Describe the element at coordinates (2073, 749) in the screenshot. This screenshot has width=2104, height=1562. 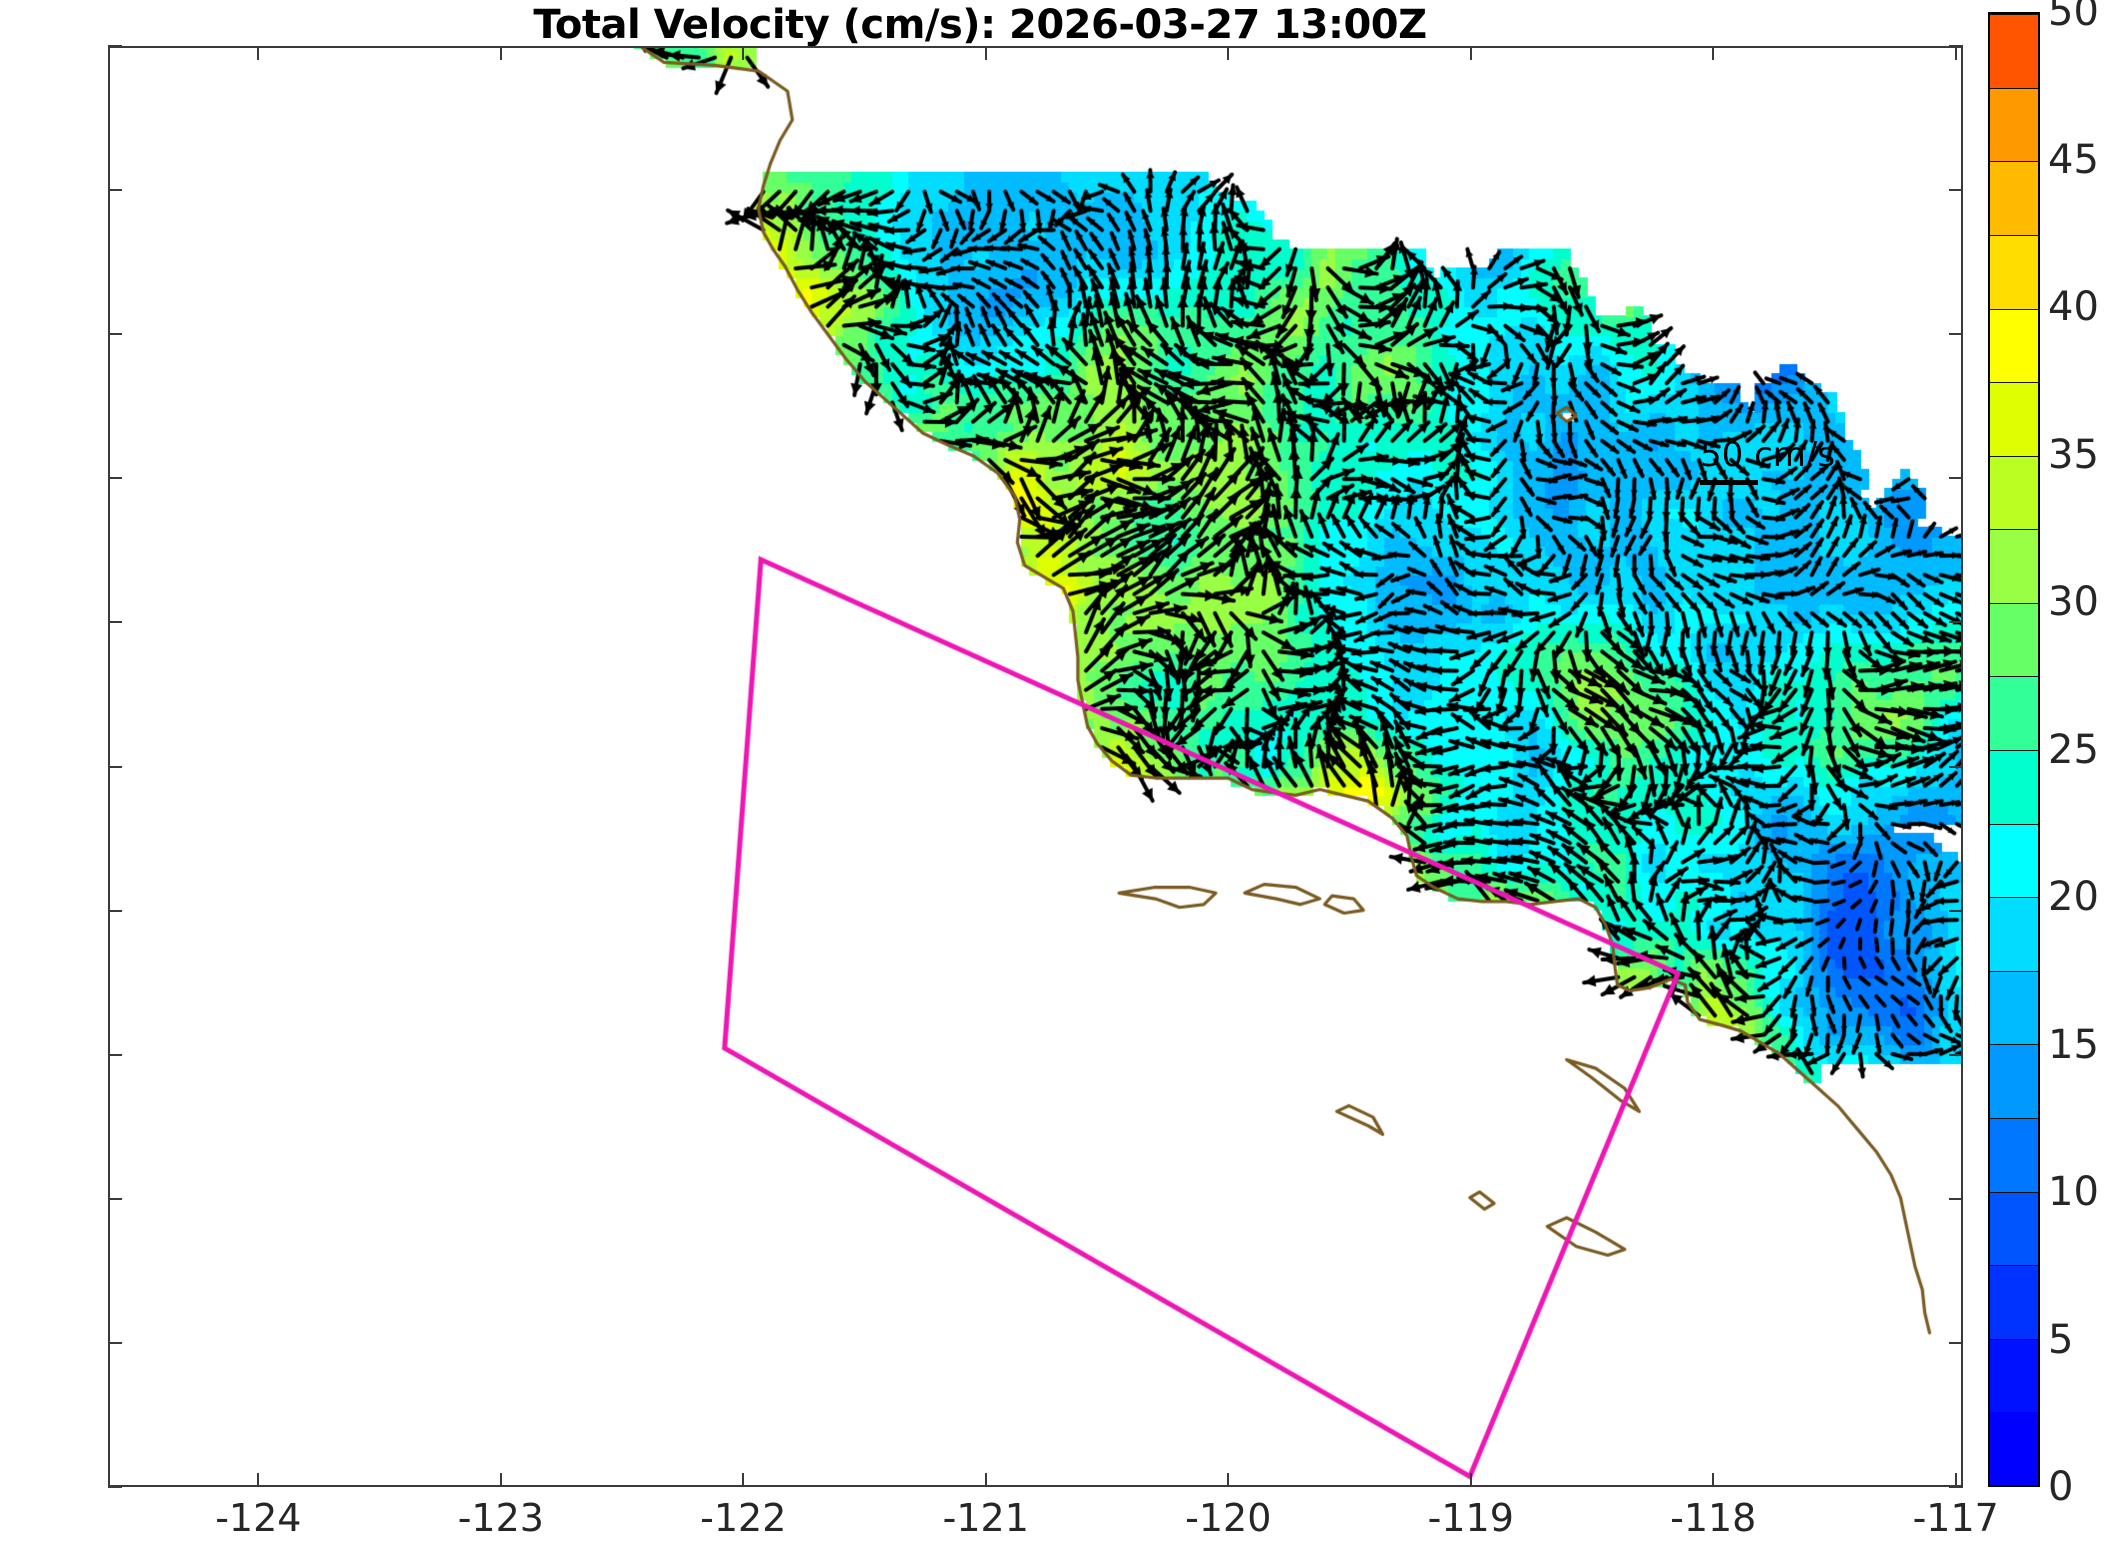
I see `colorbar-tick-label: 25` at that location.